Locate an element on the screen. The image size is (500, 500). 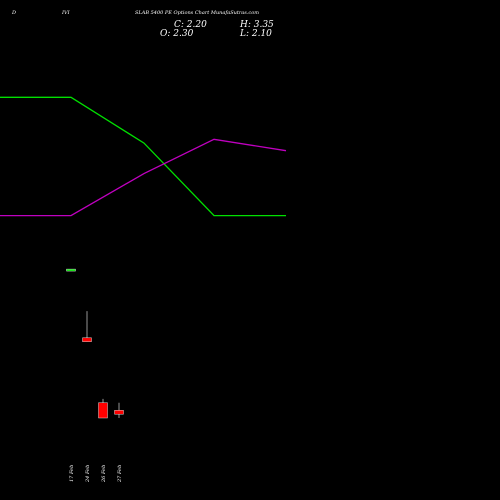
header-symbol-prefix: D is located at coordinates (14, 13).